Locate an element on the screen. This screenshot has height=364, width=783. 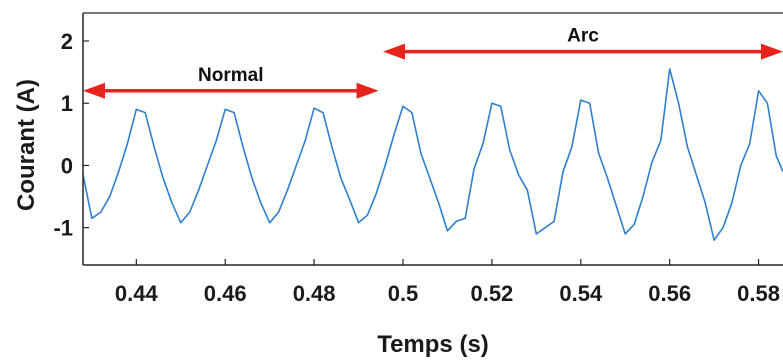
x-tick-label: 0.54 is located at coordinates (581, 293).